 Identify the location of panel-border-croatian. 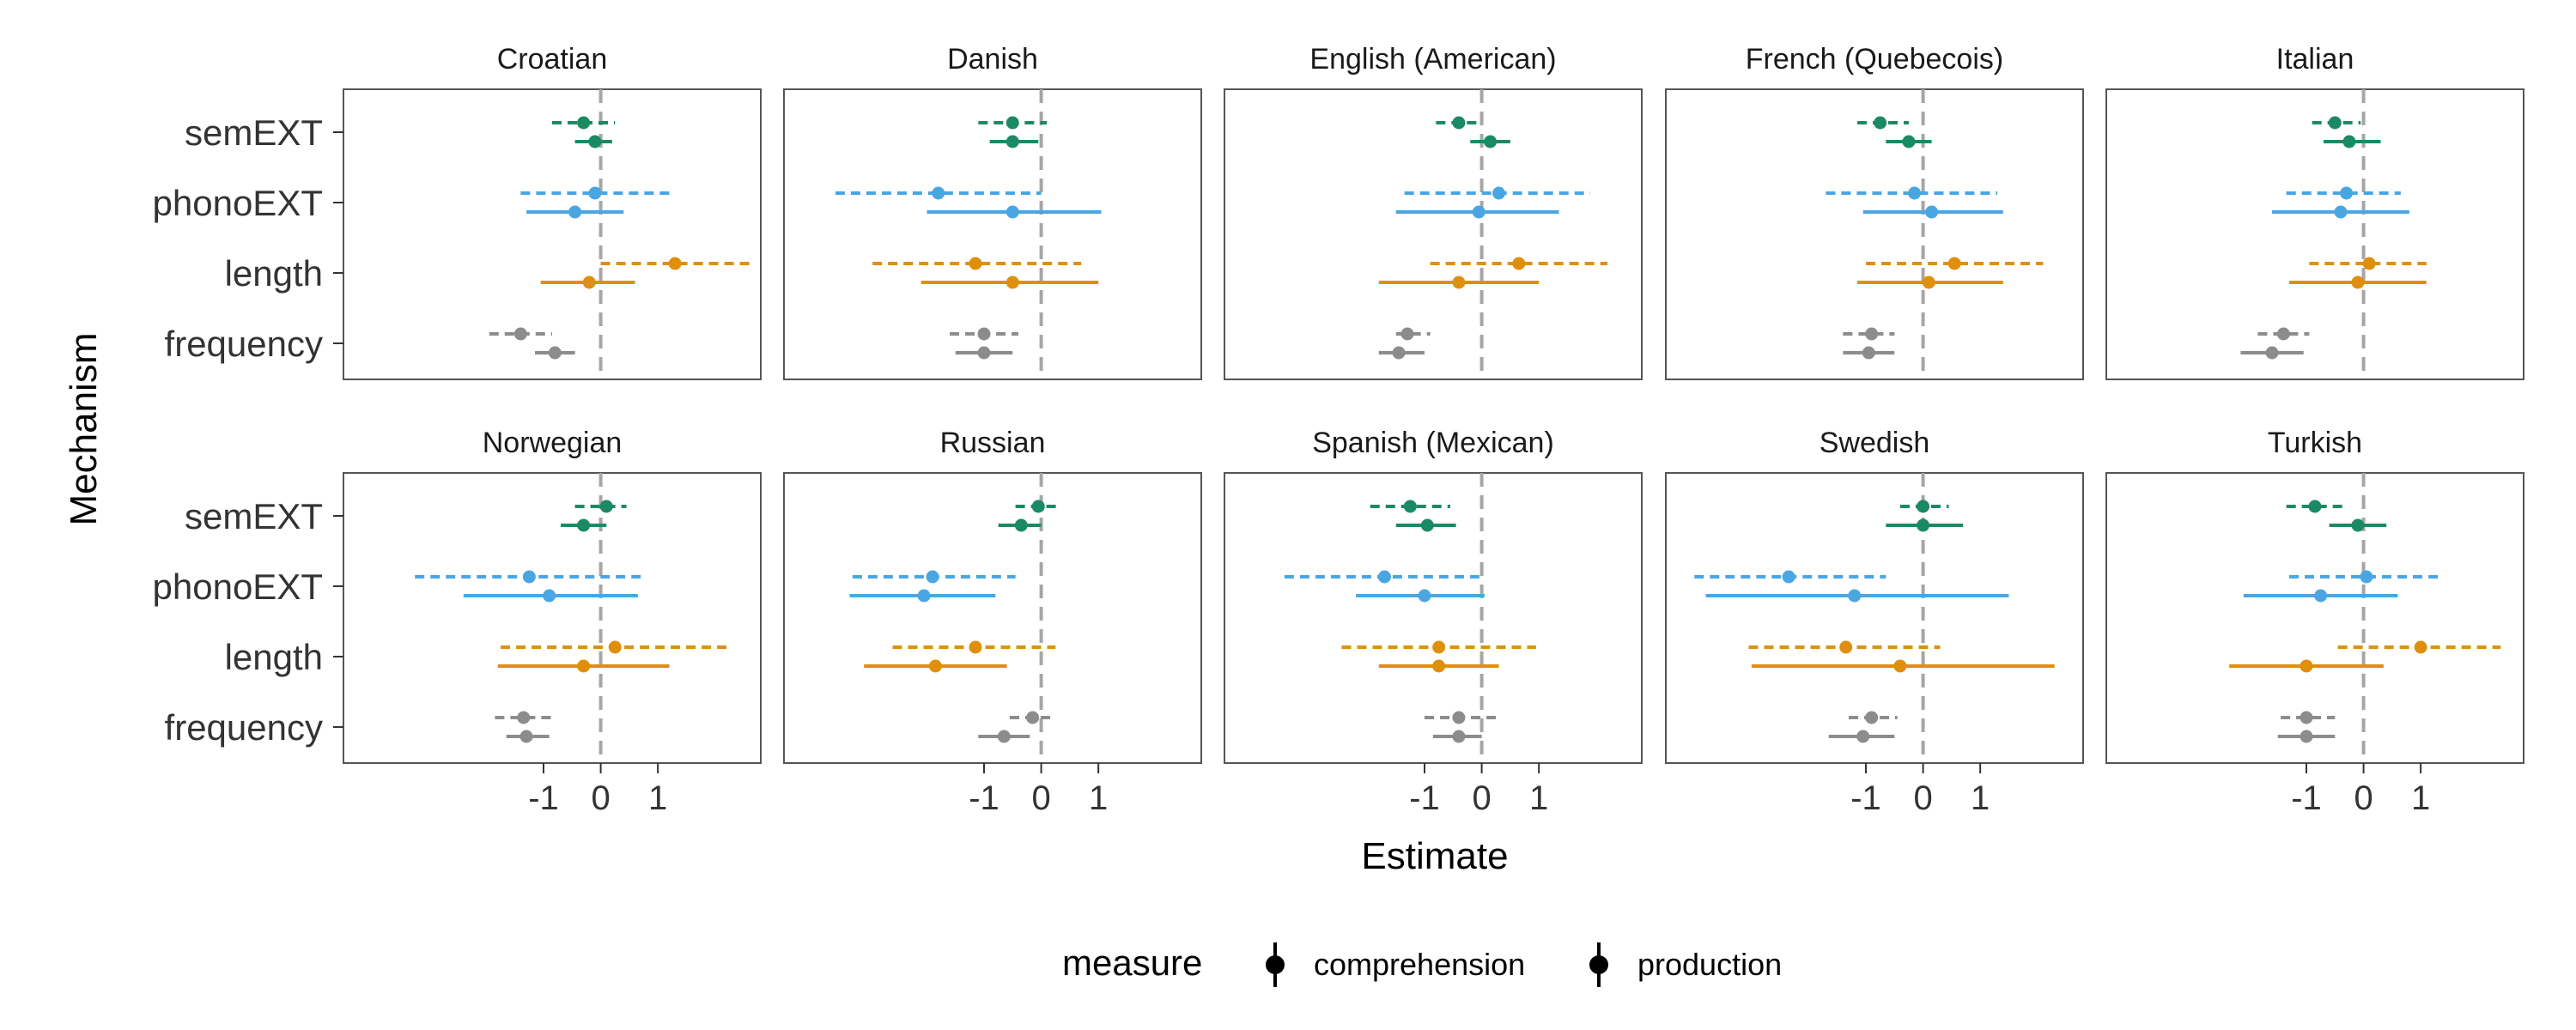
(552, 234).